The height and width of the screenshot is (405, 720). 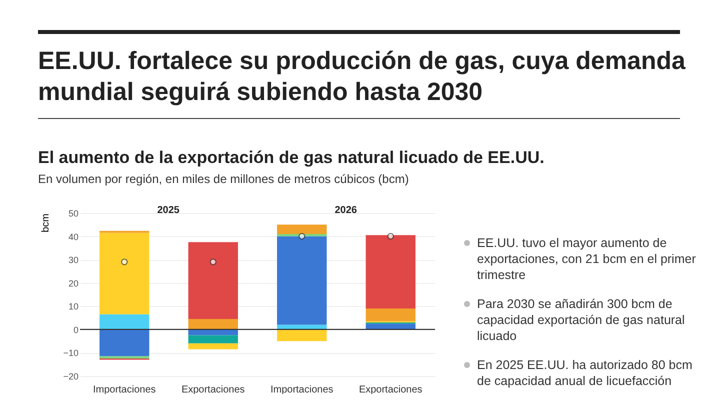 I want to click on y-tick-label: 10, so click(x=73, y=307).